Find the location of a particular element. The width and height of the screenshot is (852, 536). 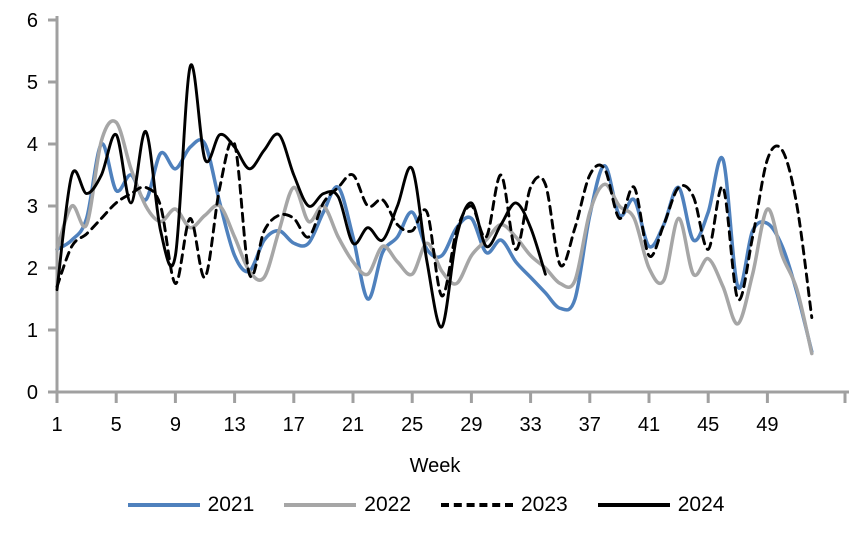

legend-item-2024: 2024 is located at coordinates (661, 504).